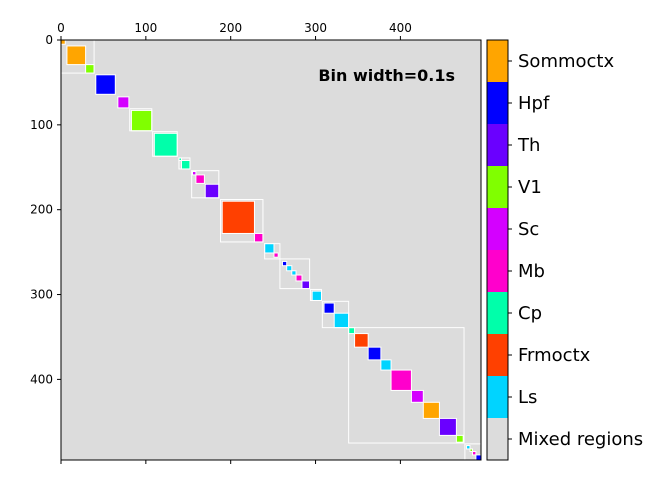  What do you see at coordinates (497, 439) in the screenshot?
I see `colorbar-swatch-mixed-regions` at bounding box center [497, 439].